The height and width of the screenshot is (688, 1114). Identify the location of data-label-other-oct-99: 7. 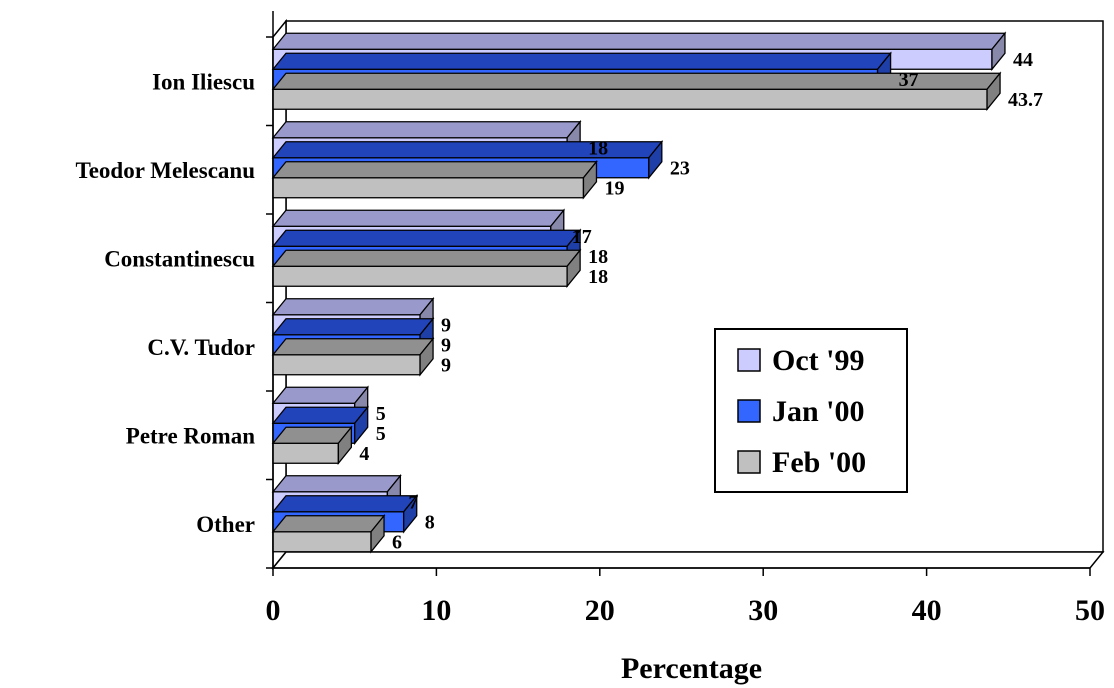
(413, 502).